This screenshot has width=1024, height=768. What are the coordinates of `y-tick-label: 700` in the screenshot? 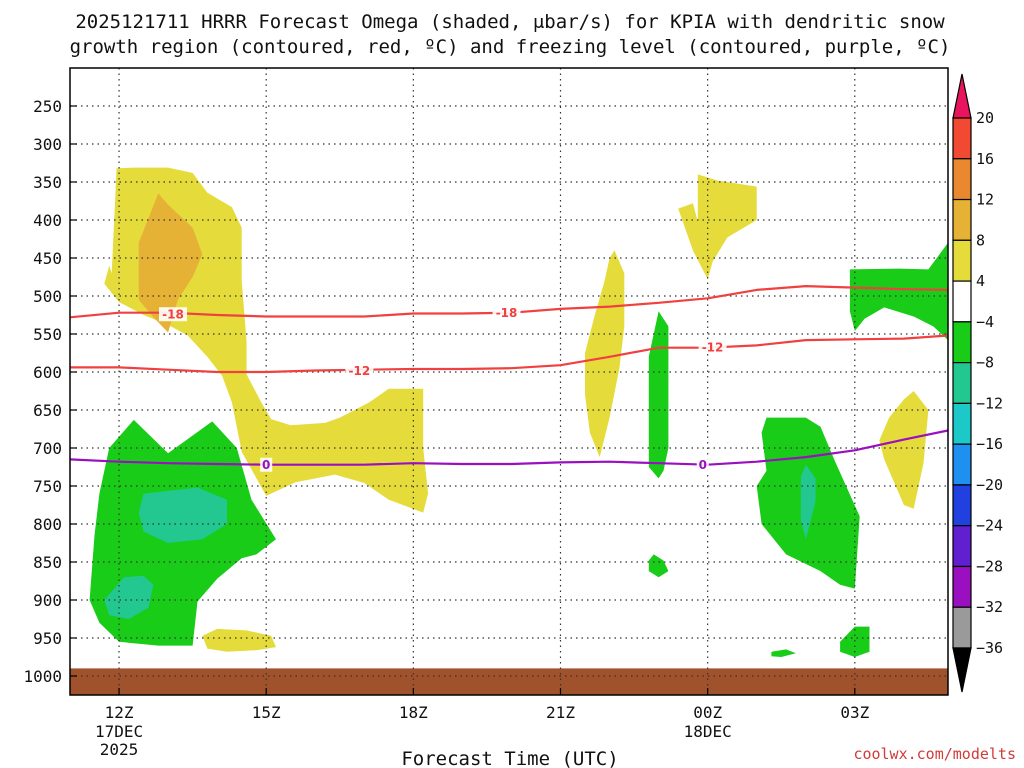 It's located at (47, 448).